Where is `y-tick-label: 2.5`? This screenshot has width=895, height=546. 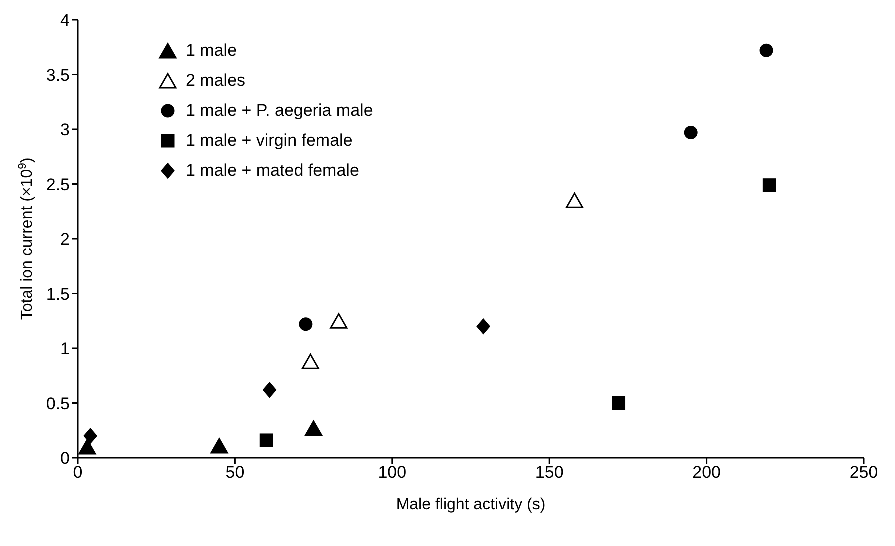 y-tick-label: 2.5 is located at coordinates (58, 184).